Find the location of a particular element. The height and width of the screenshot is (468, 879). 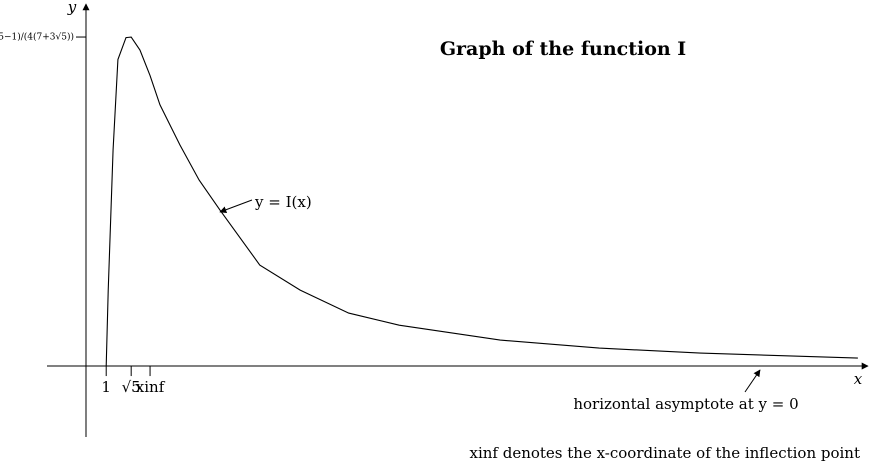

x-tick-label: √5 is located at coordinates (131, 387).